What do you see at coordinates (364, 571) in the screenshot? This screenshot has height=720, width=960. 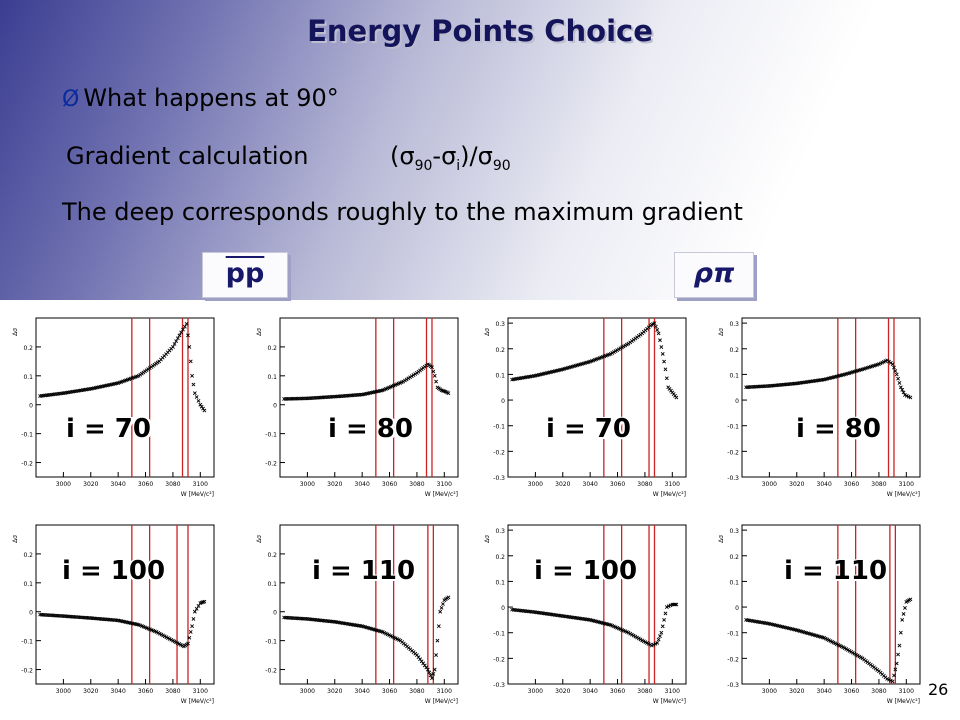 I see `iteration-label: i = 110` at bounding box center [364, 571].